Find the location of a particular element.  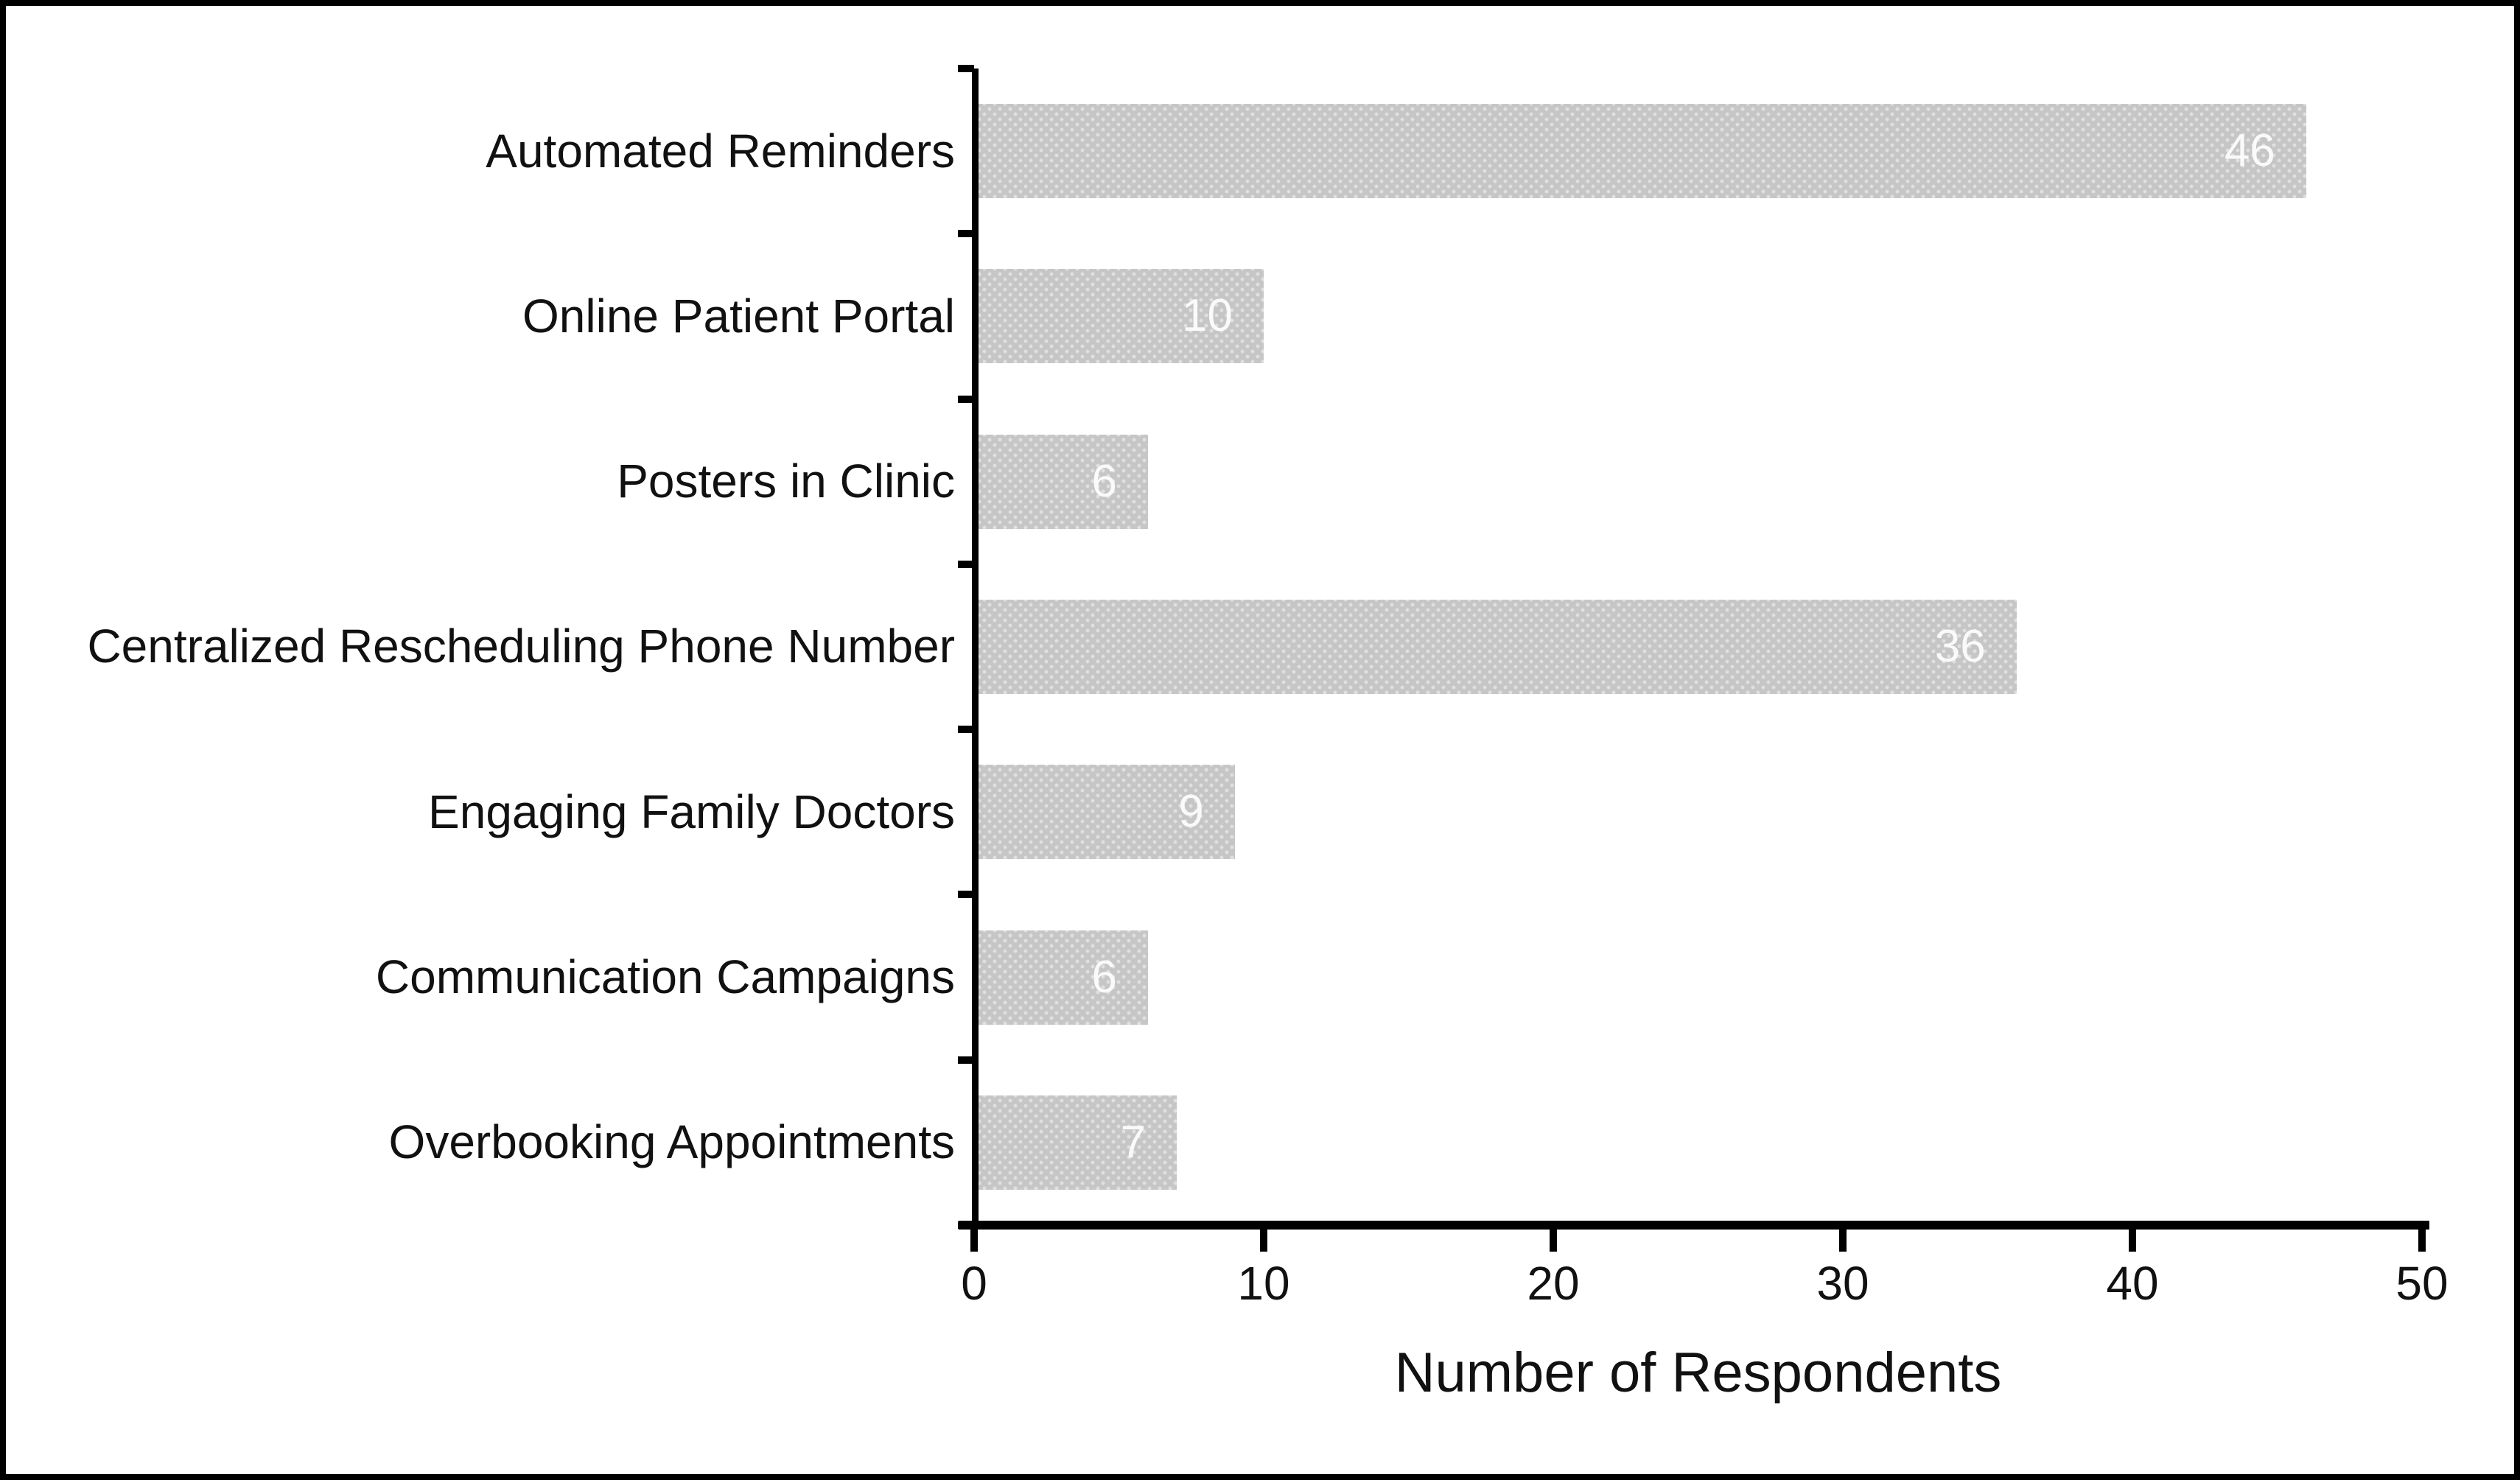

x-axis-tick-label: 30 is located at coordinates (1842, 1283).